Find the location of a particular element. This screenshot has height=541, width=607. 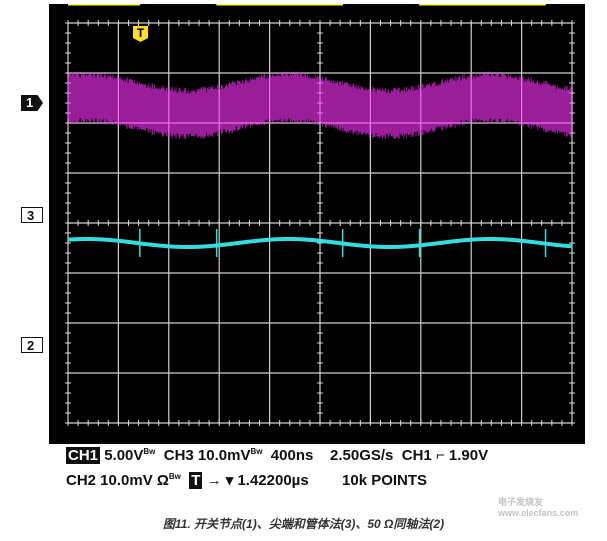

watermark: 电子发烧友 www.elecfans.com is located at coordinates (543, 506).